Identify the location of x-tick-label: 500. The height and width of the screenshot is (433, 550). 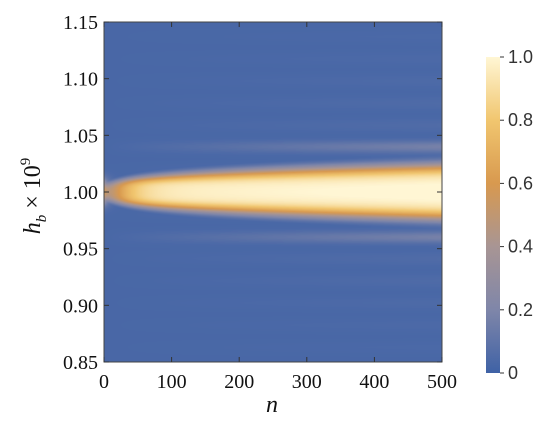
(442, 382).